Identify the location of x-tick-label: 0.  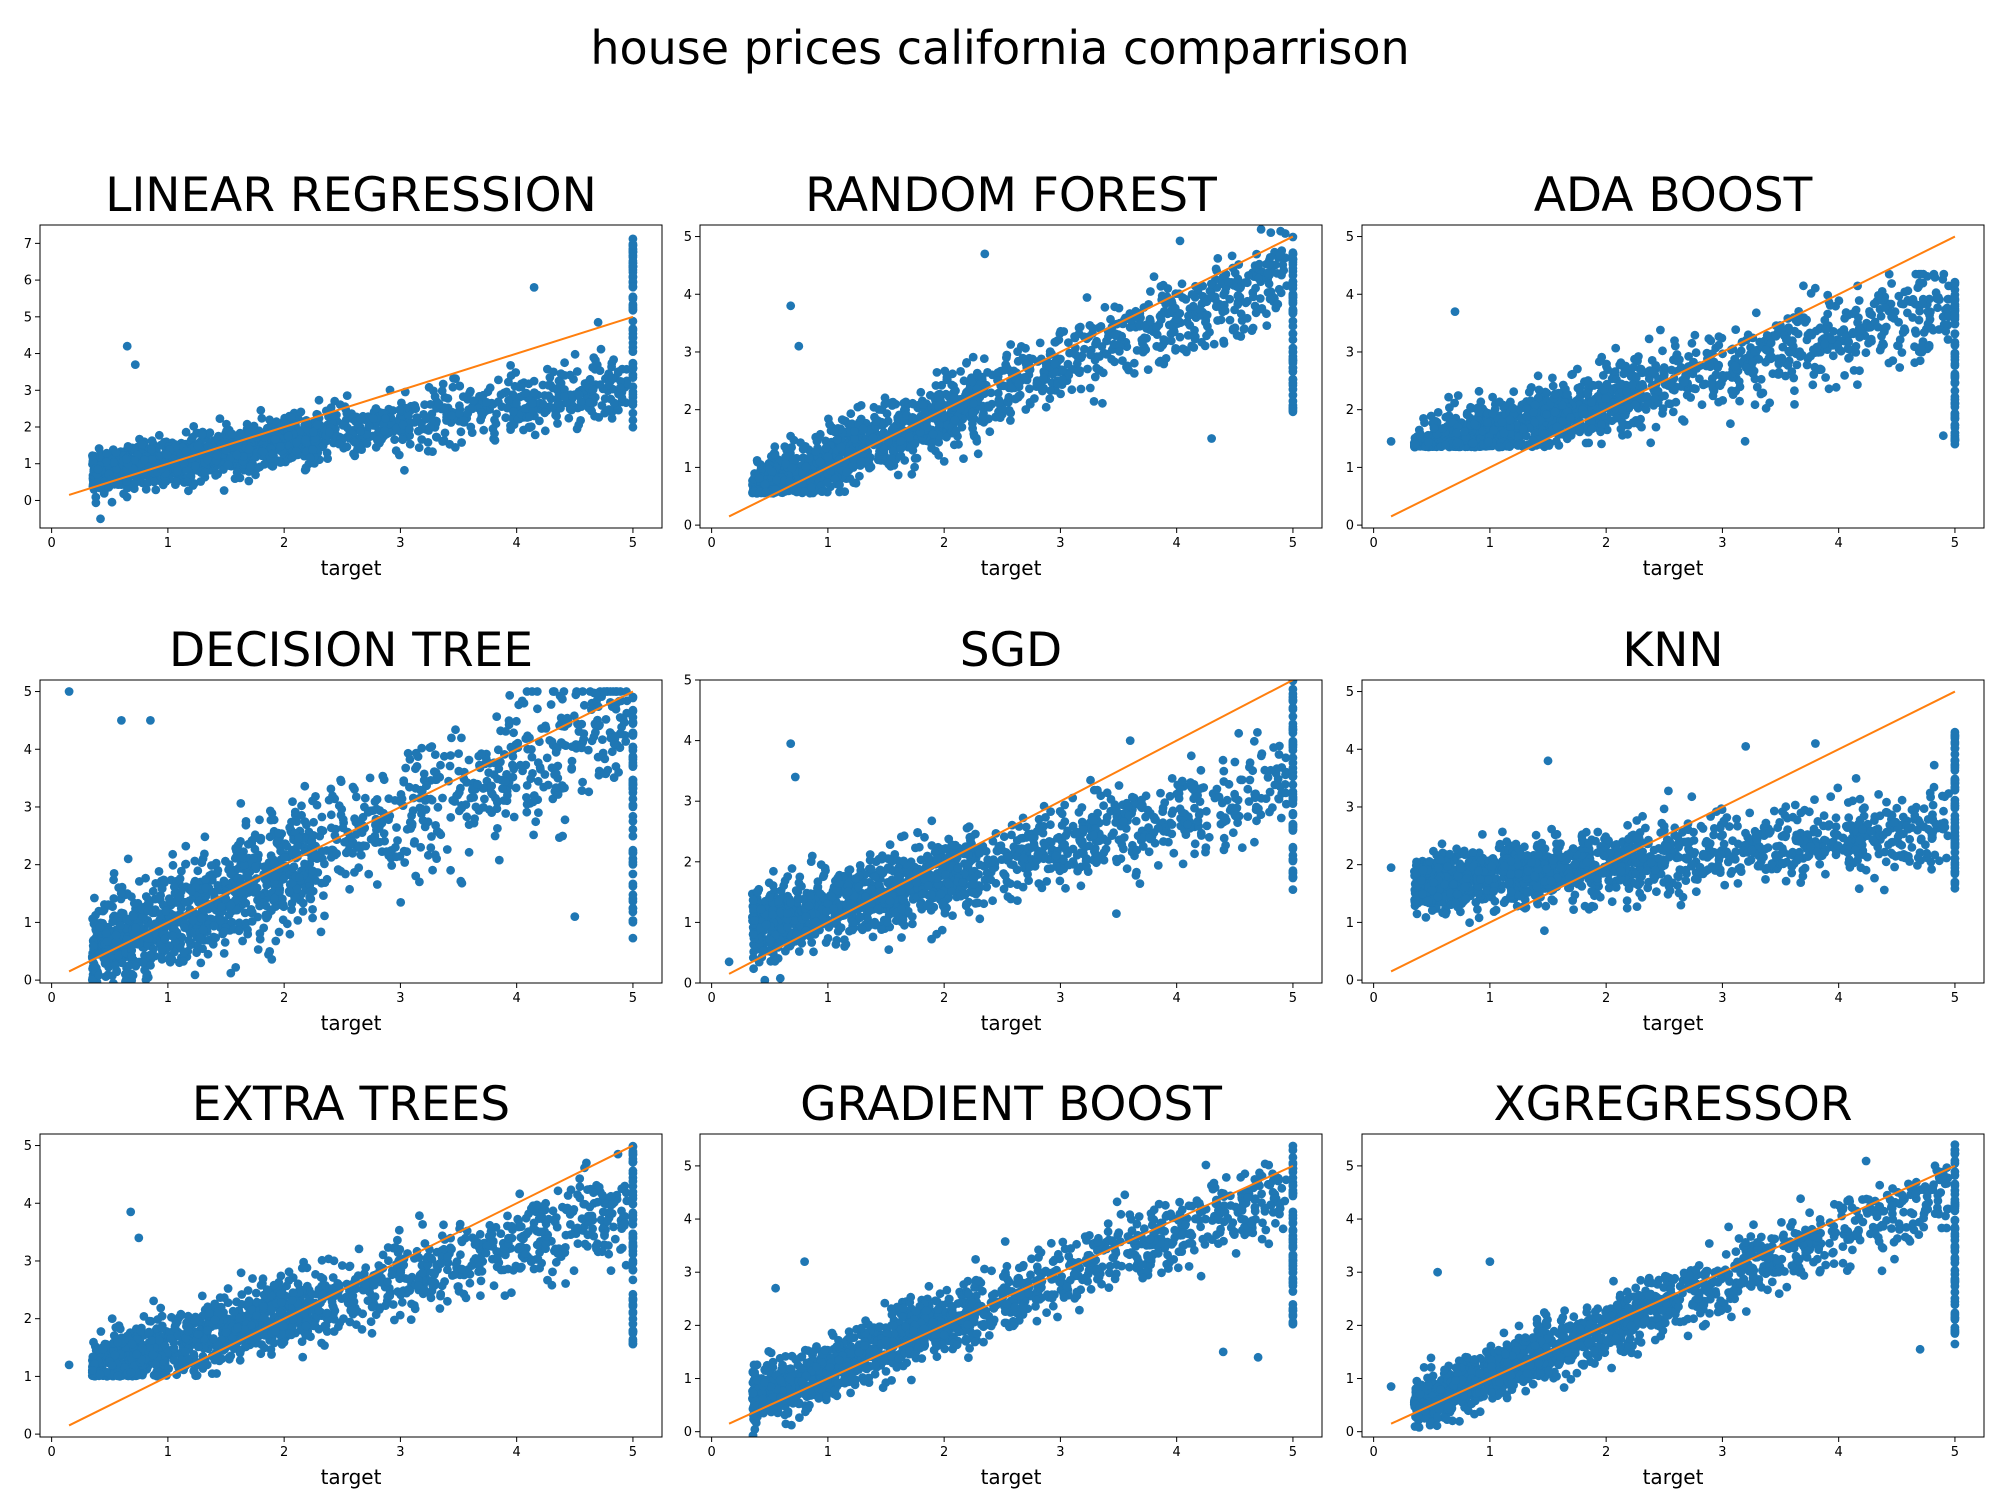
(711, 543).